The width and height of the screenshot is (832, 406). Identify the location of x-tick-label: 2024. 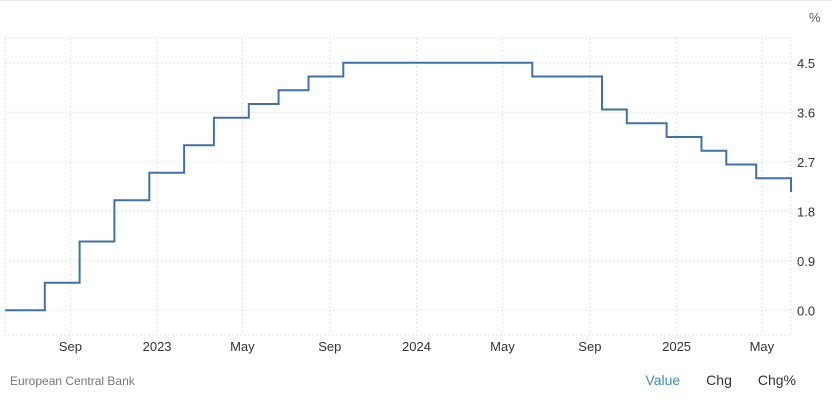
(416, 346).